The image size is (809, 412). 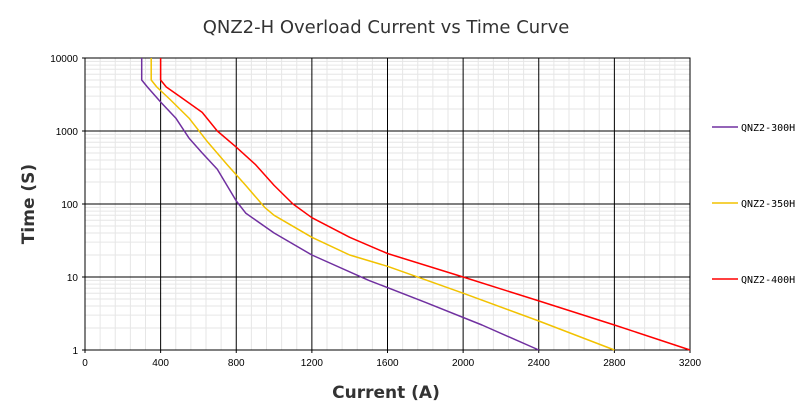 I want to click on x-tick-label: 400, so click(x=160, y=363).